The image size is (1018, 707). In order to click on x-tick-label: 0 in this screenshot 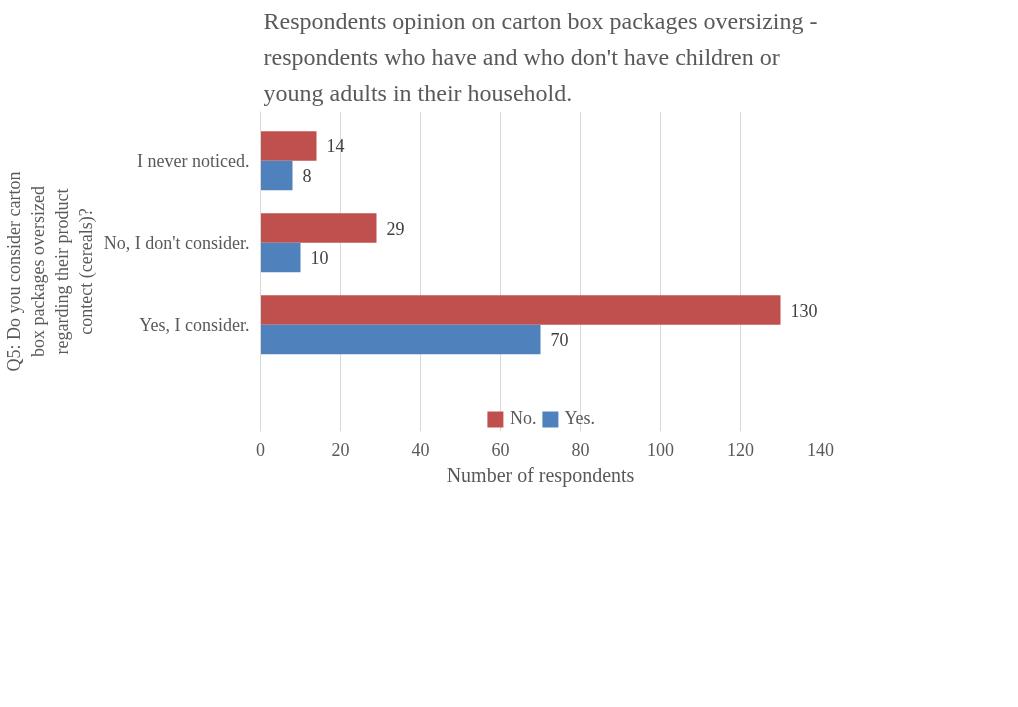, I will do `click(260, 449)`.